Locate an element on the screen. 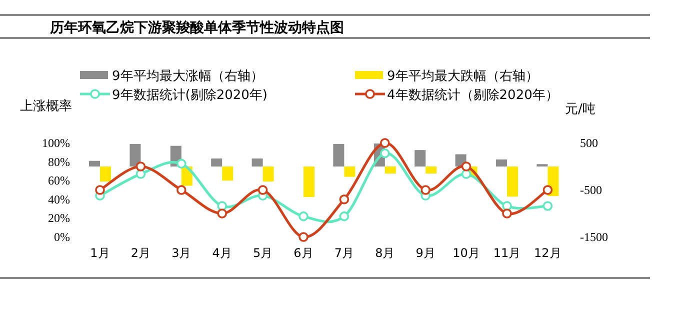 This screenshot has height=326, width=673. x-tick-label: 2月 is located at coordinates (140, 253).